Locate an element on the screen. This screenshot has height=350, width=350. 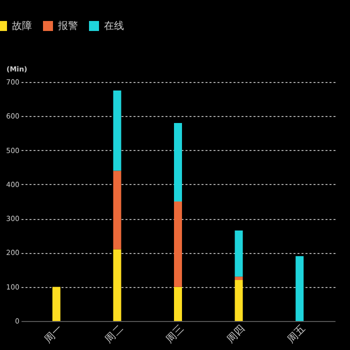
legend-label: 报警 is located at coordinates (67, 26).